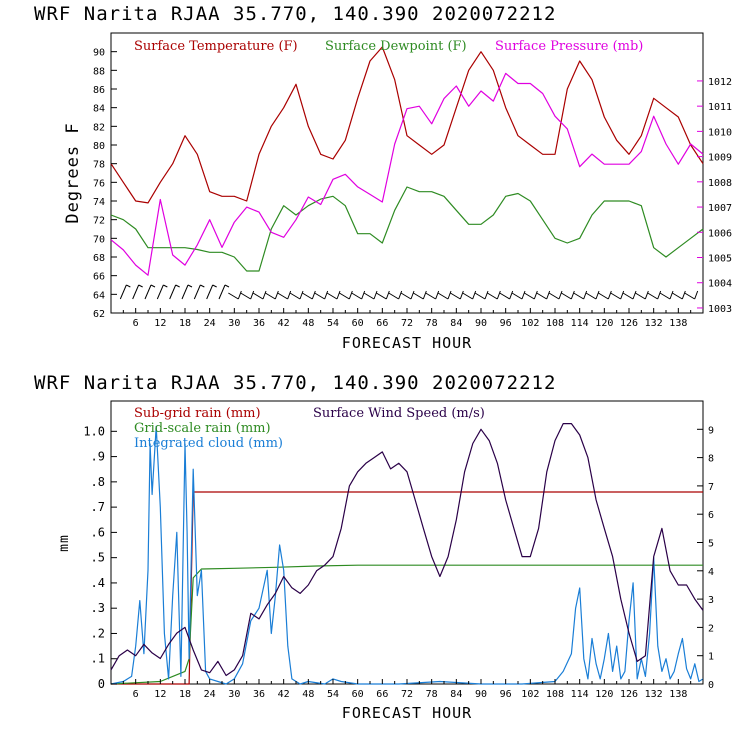 Image resolution: width=740 pixels, height=740 pixels. What do you see at coordinates (99, 146) in the screenshot?
I see `y-tick-label: 80` at bounding box center [99, 146].